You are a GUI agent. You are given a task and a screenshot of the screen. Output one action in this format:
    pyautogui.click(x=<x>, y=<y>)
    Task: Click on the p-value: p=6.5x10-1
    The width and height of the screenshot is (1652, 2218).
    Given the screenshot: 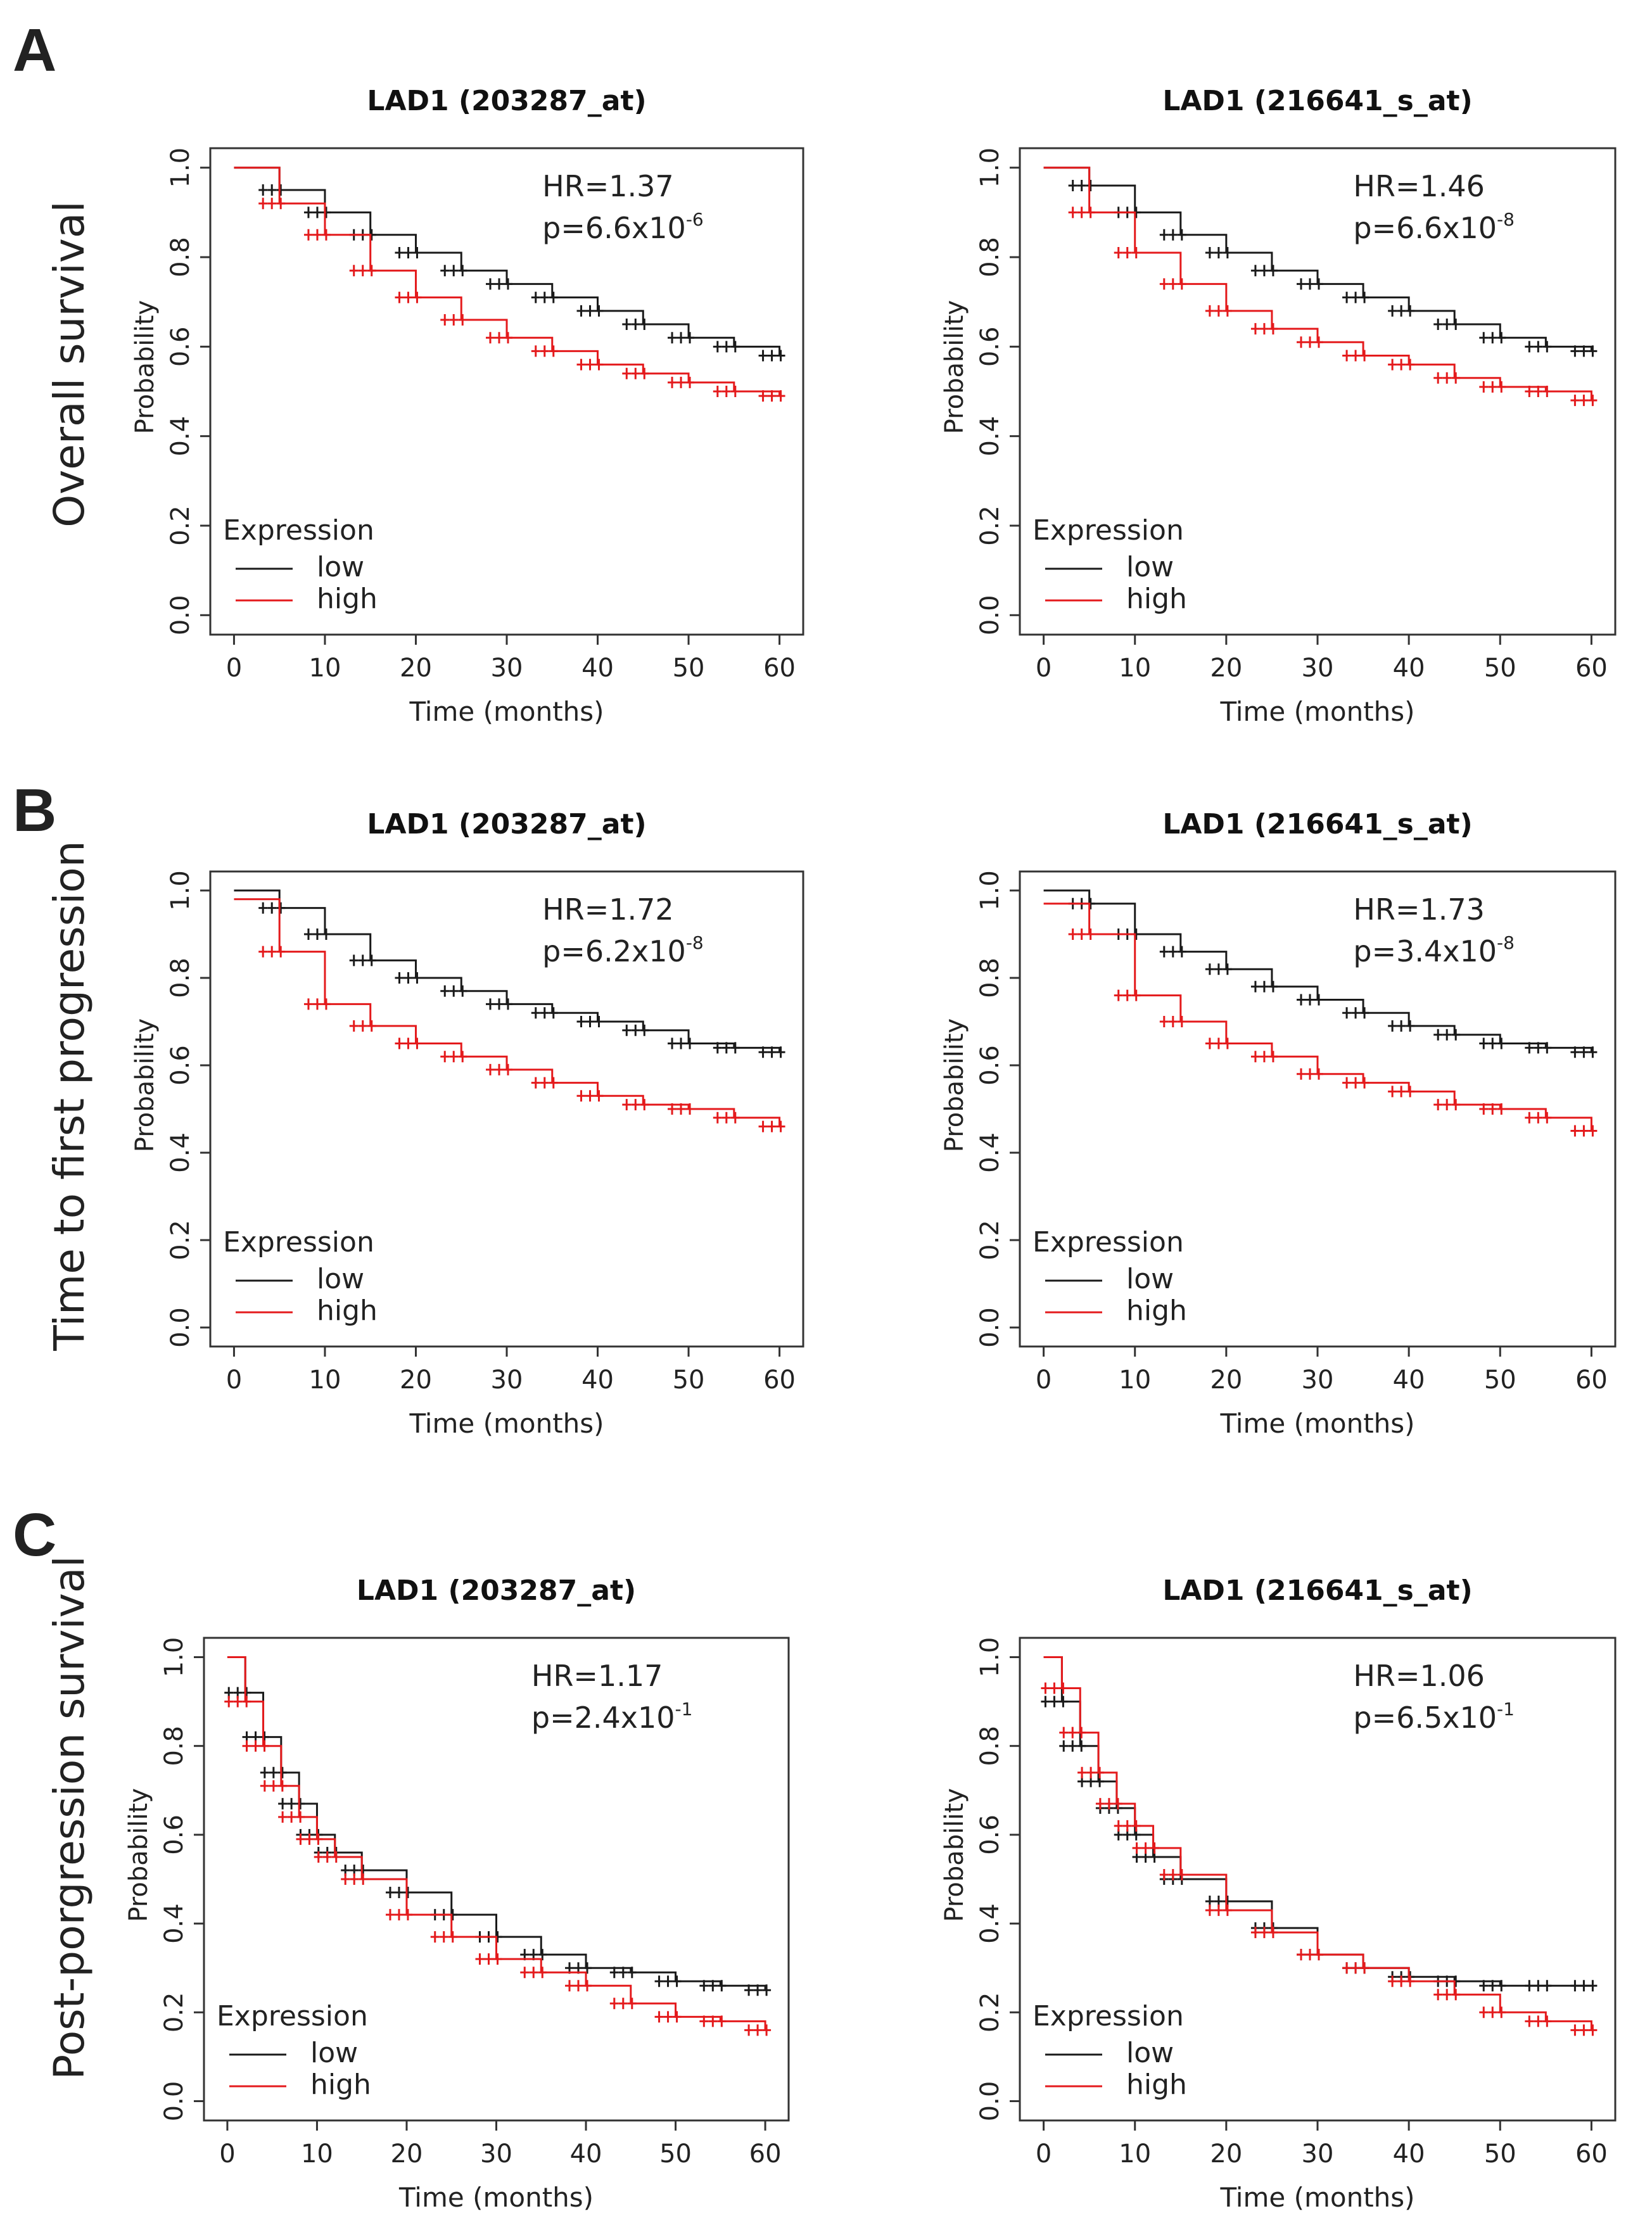 What is the action you would take?
    pyautogui.click(x=1434, y=1717)
    